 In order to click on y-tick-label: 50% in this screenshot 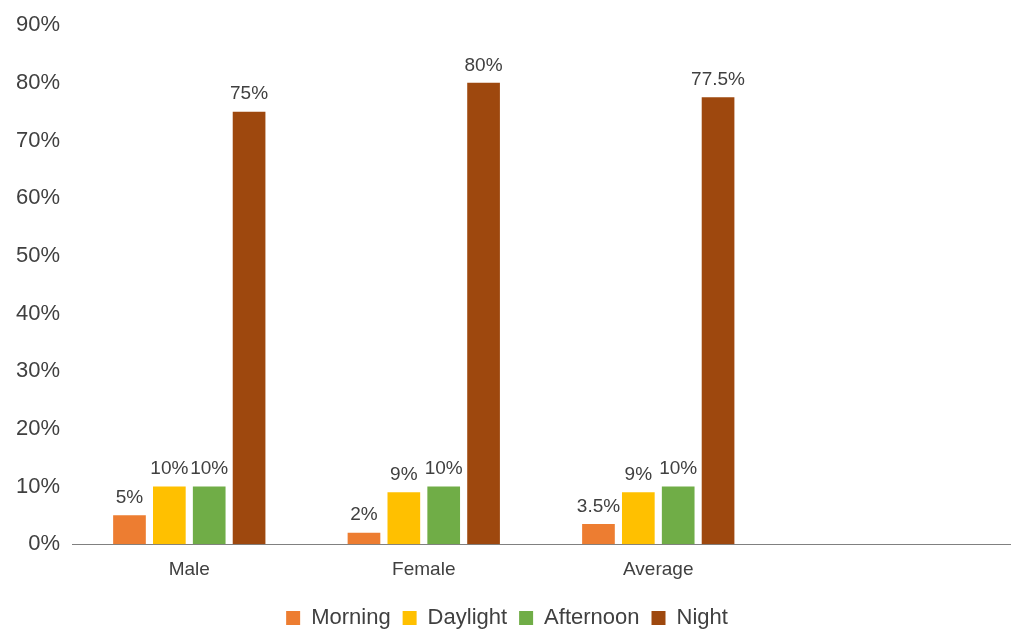, I will do `click(38, 254)`.